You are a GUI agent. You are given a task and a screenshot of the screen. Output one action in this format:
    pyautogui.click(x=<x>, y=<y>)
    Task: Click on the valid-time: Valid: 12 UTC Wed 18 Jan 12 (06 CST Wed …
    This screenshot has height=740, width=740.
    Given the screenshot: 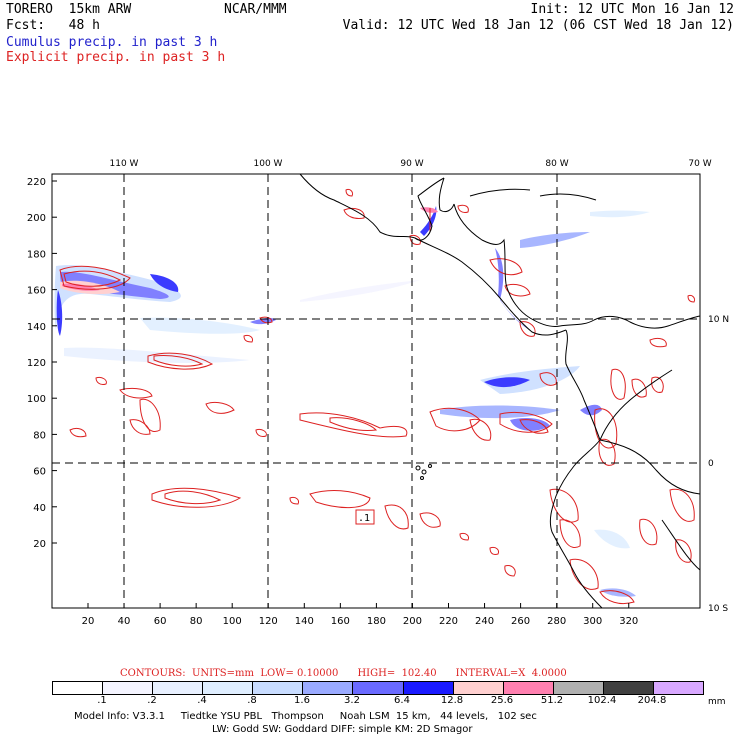 What is the action you would take?
    pyautogui.click(x=538, y=25)
    